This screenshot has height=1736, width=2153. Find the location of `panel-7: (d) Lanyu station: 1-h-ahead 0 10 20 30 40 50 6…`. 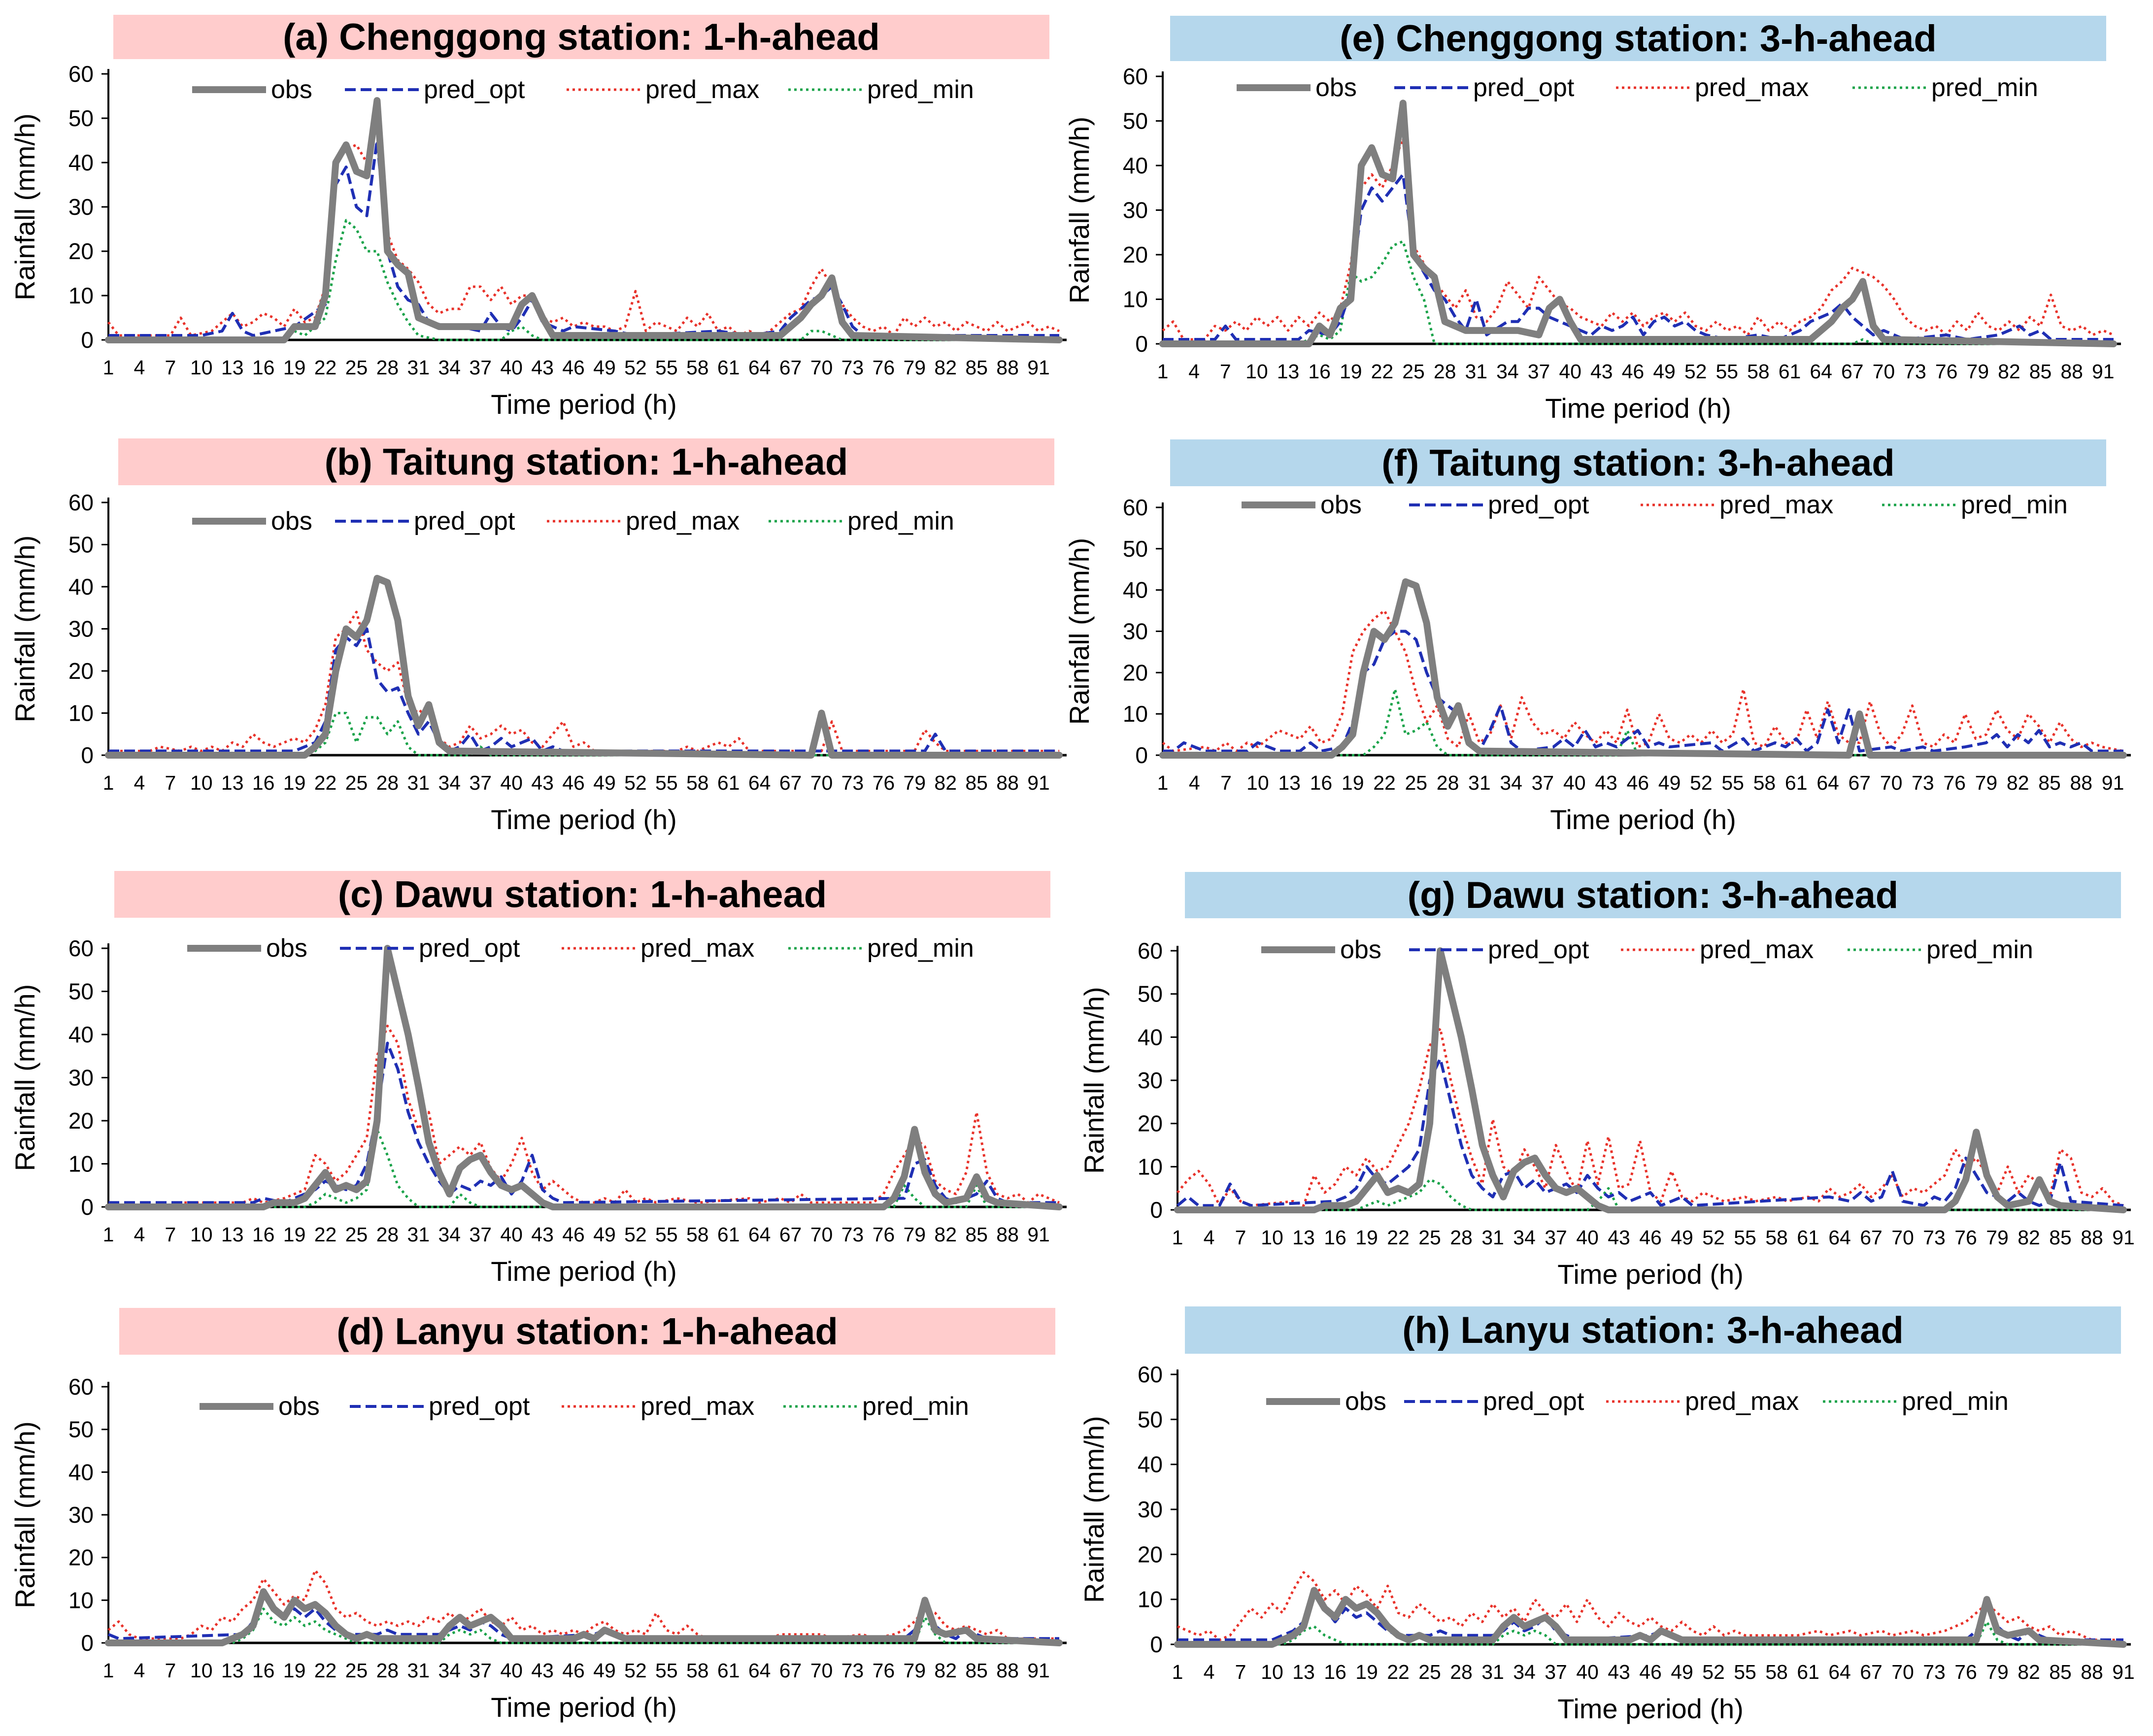

panel-7: (d) Lanyu station: 1-h-ahead 0 10 20 30 40 50 6… is located at coordinates (538, 1515).